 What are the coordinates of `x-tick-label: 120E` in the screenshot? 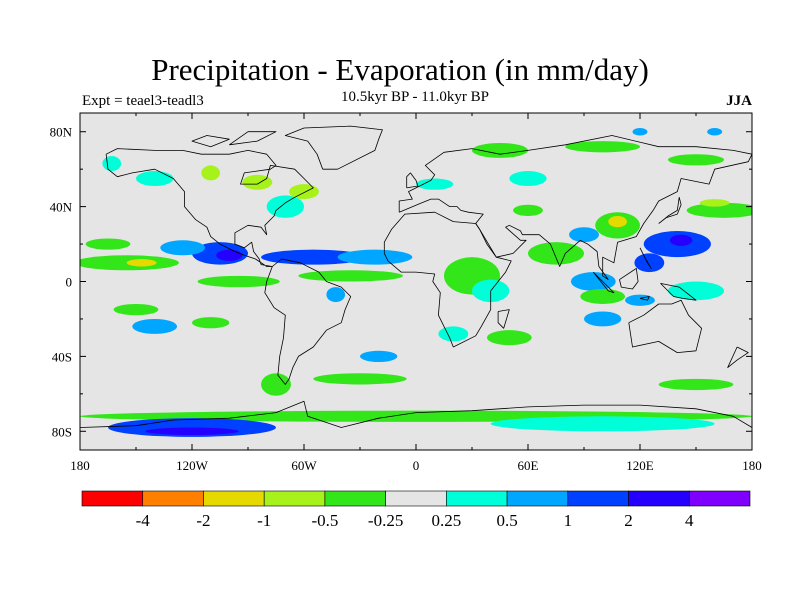 It's located at (640, 465).